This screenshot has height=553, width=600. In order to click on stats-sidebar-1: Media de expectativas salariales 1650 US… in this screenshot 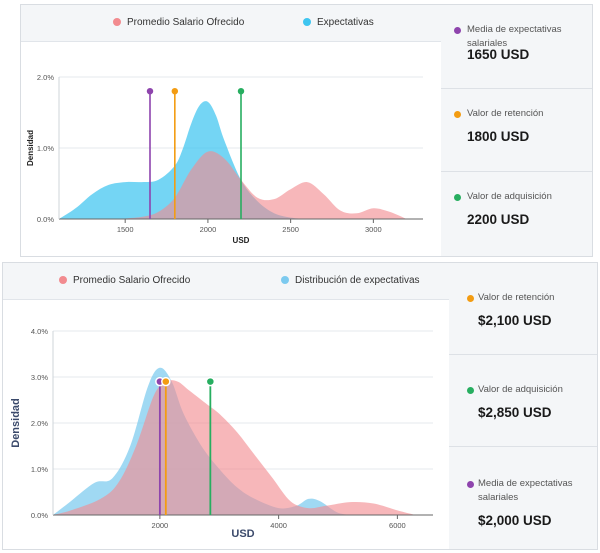, I will do `click(516, 130)`.